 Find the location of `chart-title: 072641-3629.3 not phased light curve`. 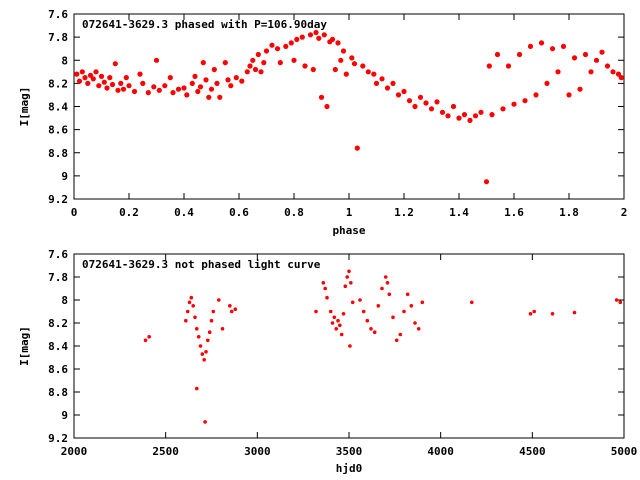

chart-title: 072641-3629.3 not phased light curve is located at coordinates (201, 264).